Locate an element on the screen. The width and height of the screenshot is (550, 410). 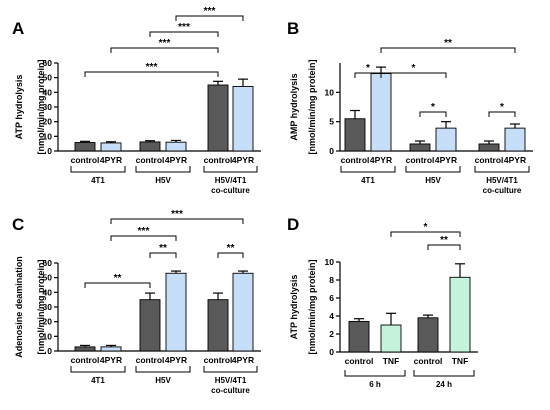
y-tick-label: 60 is located at coordinates (48, 63).